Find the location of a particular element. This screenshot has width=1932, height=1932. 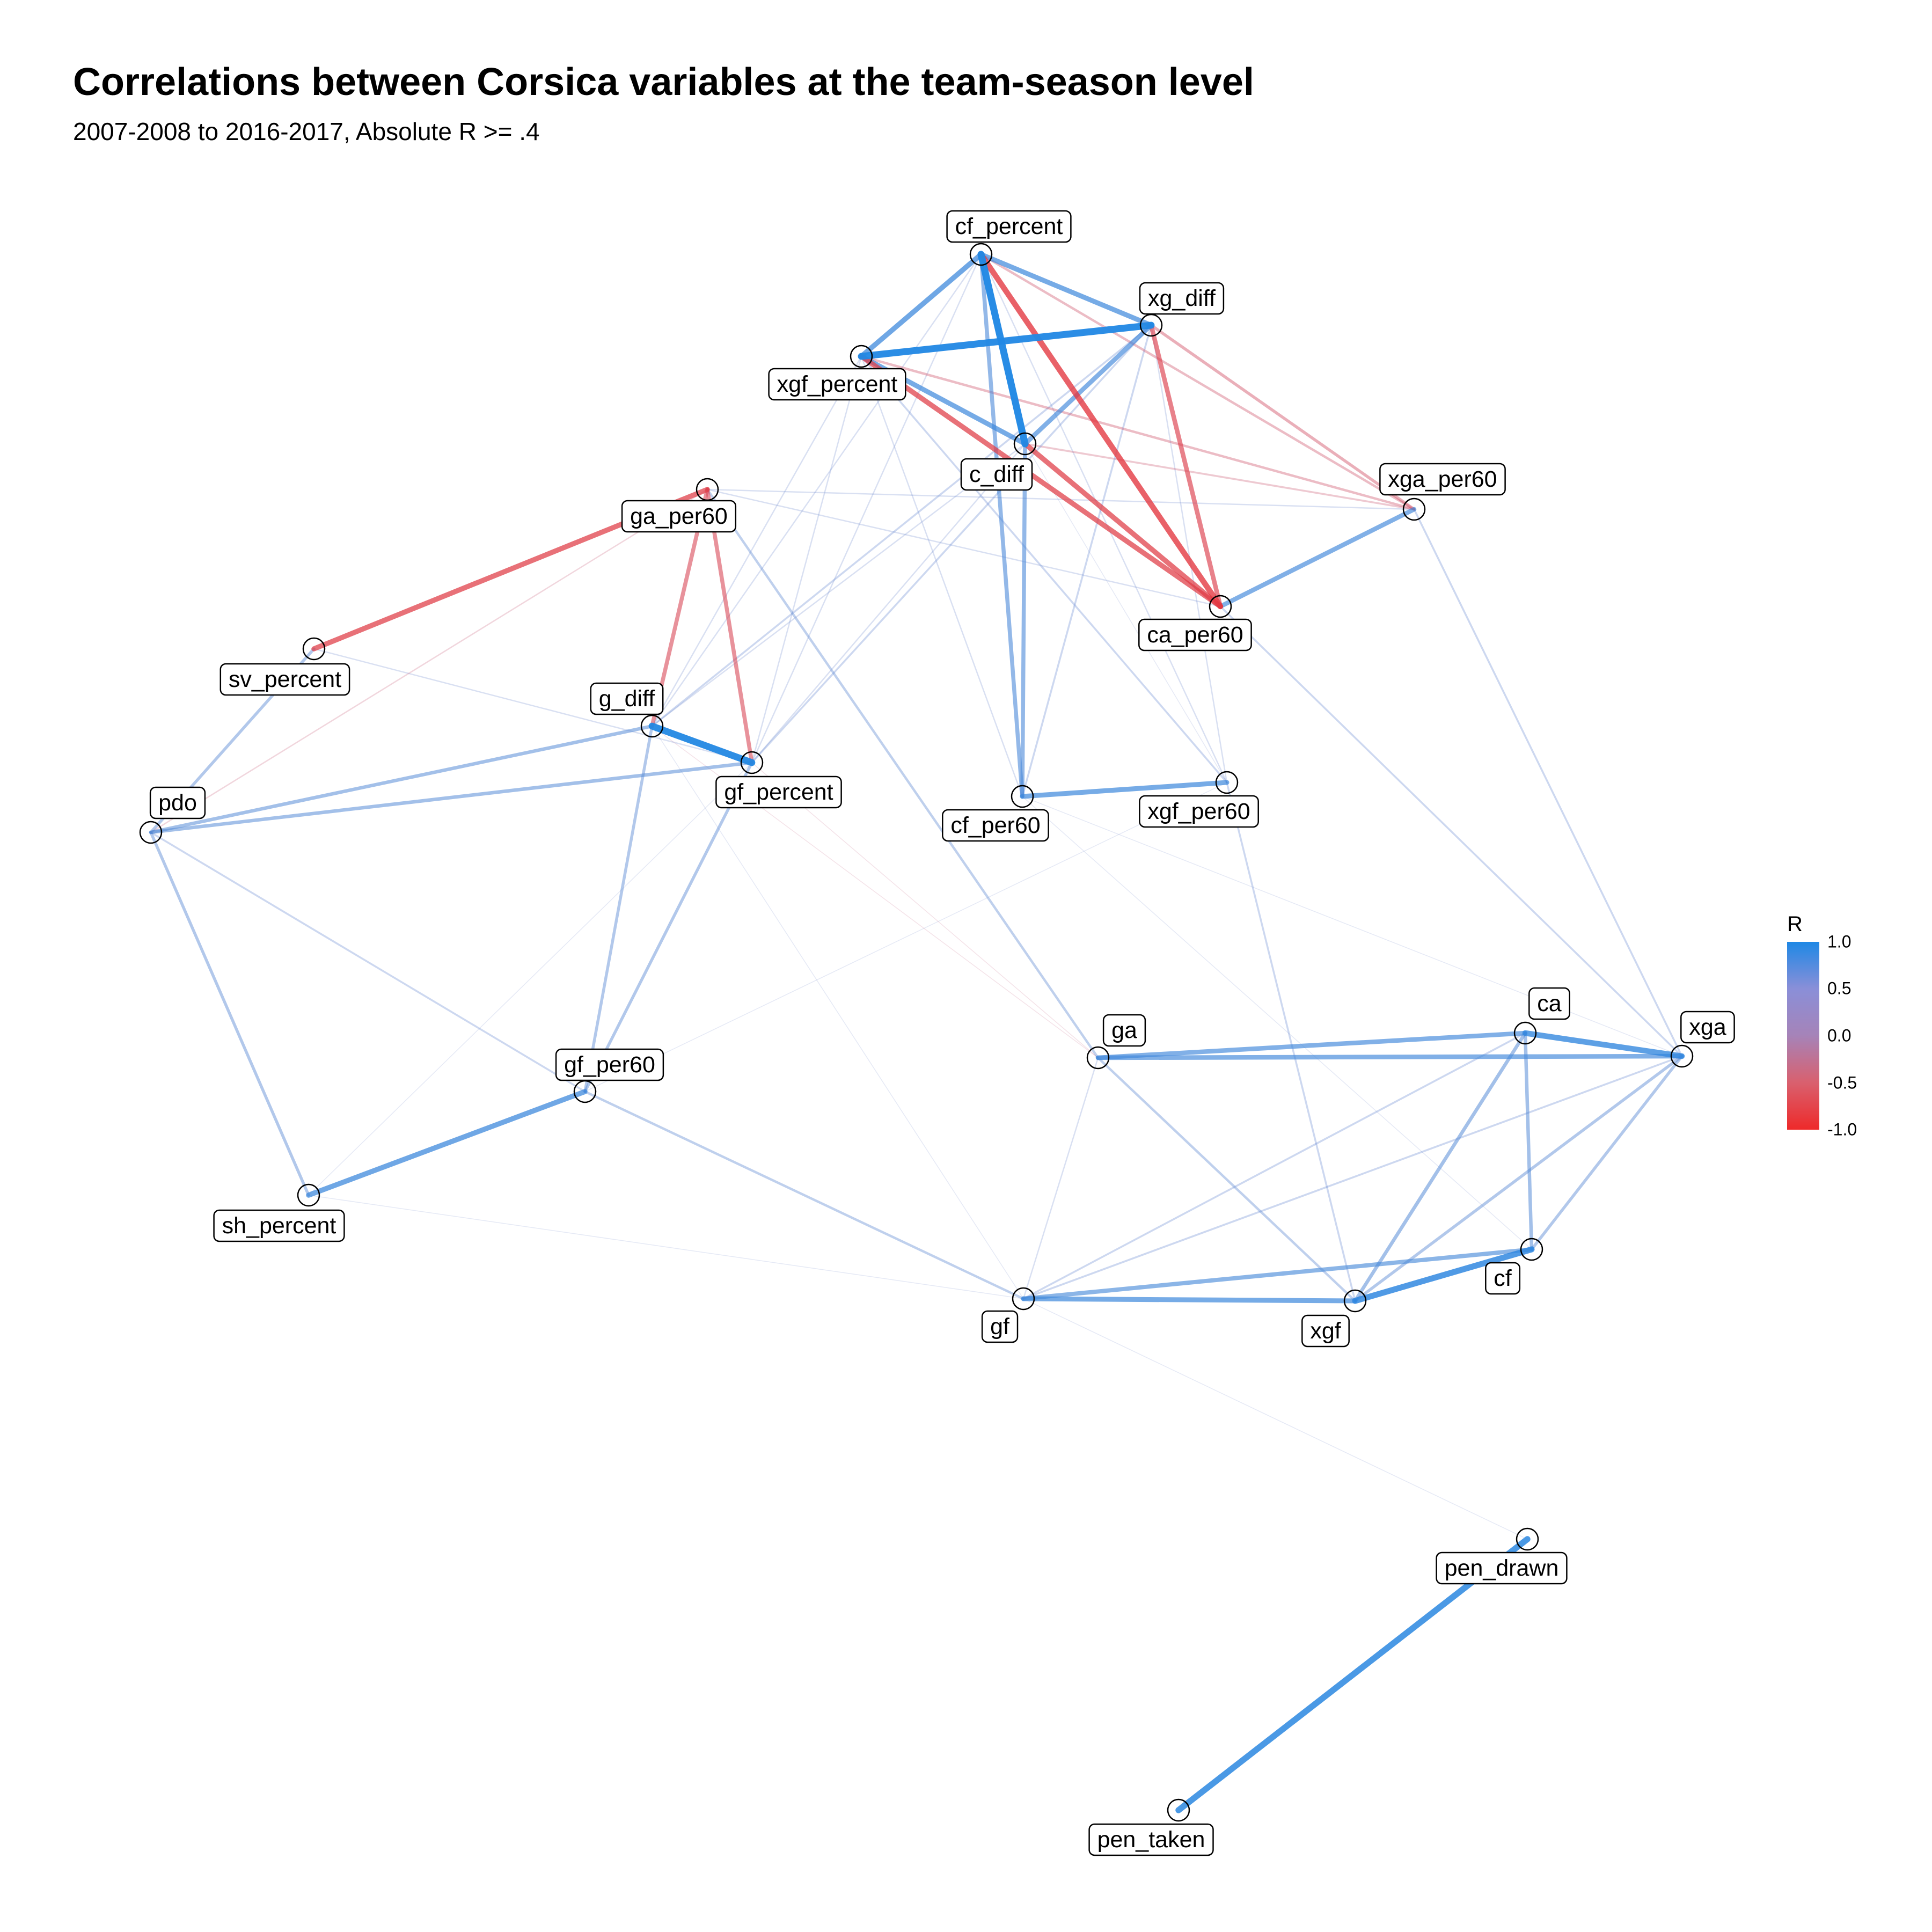

edge-gf-pen_drawn is located at coordinates (1275, 1419).